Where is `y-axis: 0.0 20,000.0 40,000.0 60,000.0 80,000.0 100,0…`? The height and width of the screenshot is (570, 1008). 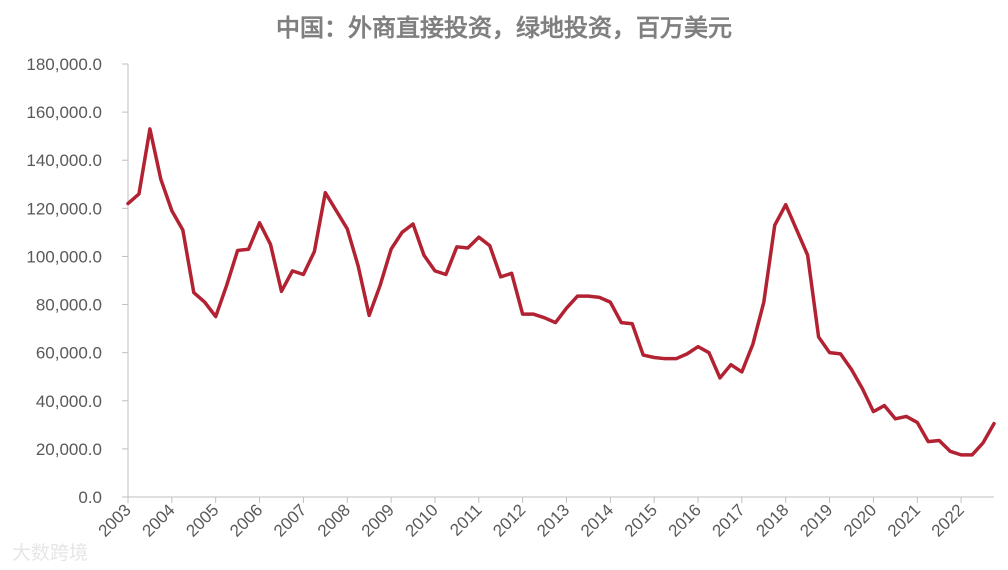 y-axis: 0.0 20,000.0 40,000.0 60,000.0 80,000.0 100,0… is located at coordinates (77, 281).